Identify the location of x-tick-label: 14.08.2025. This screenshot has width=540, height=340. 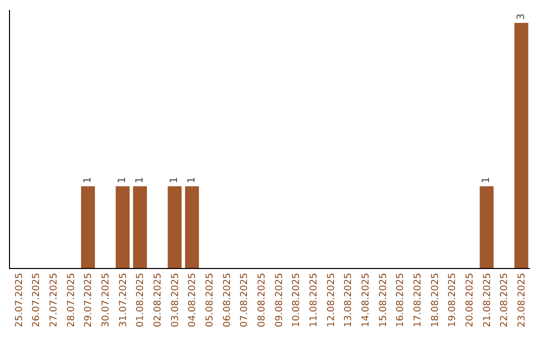
(366, 300).